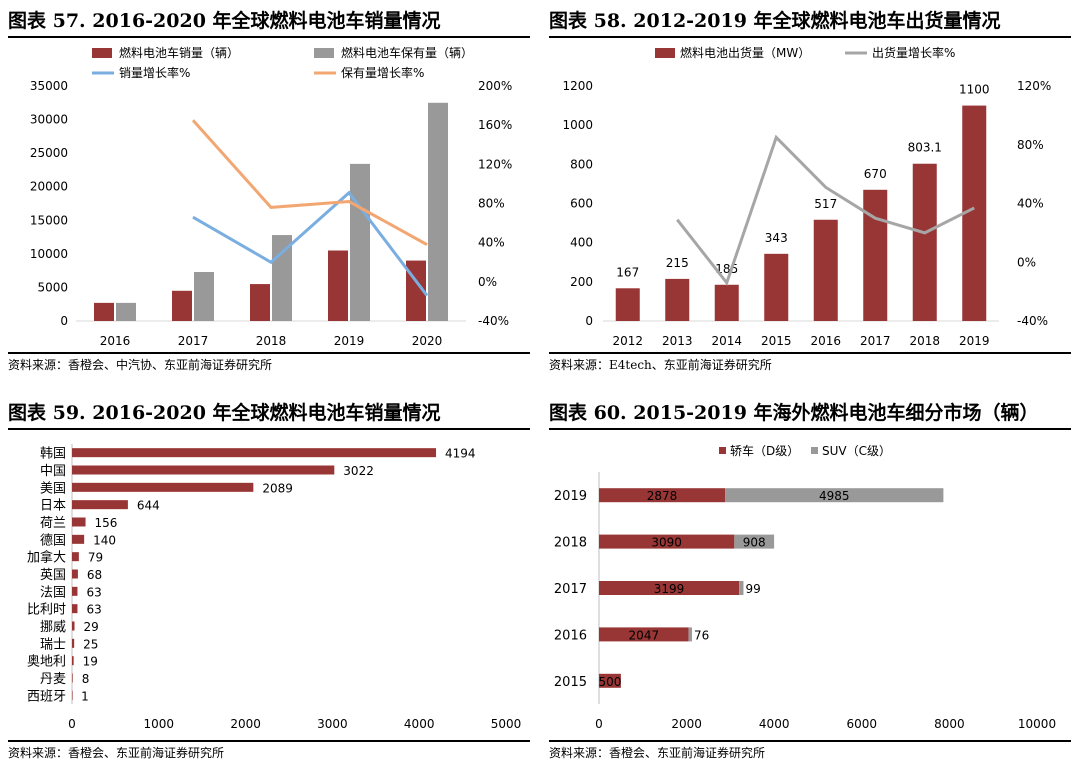  I want to click on category-label: 美国, so click(53, 488).